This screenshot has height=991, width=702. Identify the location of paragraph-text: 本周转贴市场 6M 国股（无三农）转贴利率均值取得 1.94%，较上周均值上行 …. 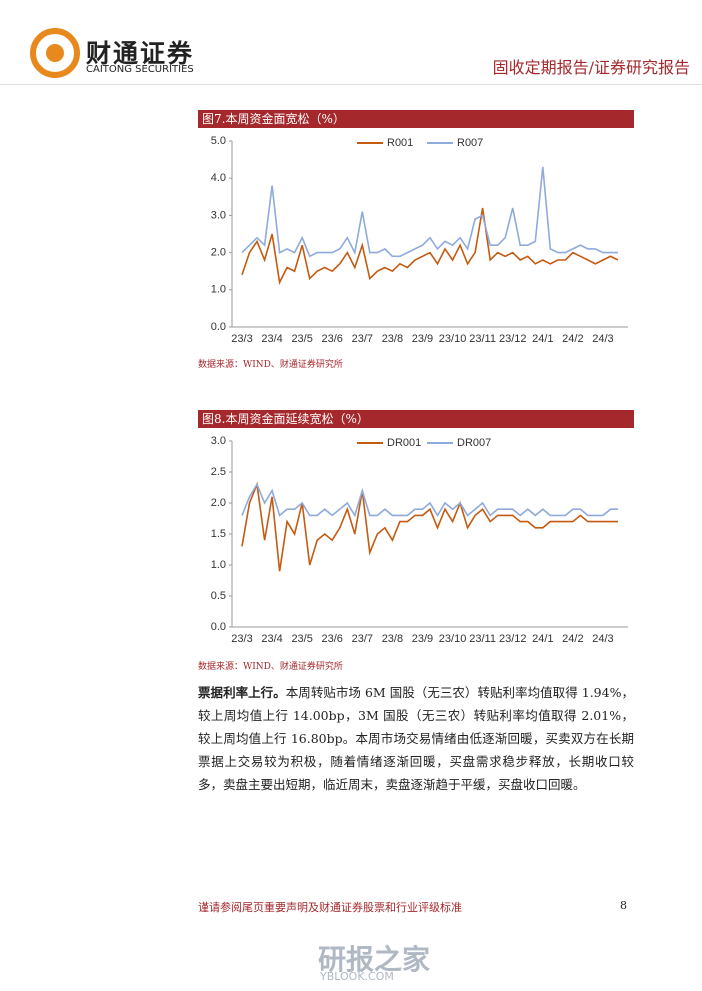
(416, 738).